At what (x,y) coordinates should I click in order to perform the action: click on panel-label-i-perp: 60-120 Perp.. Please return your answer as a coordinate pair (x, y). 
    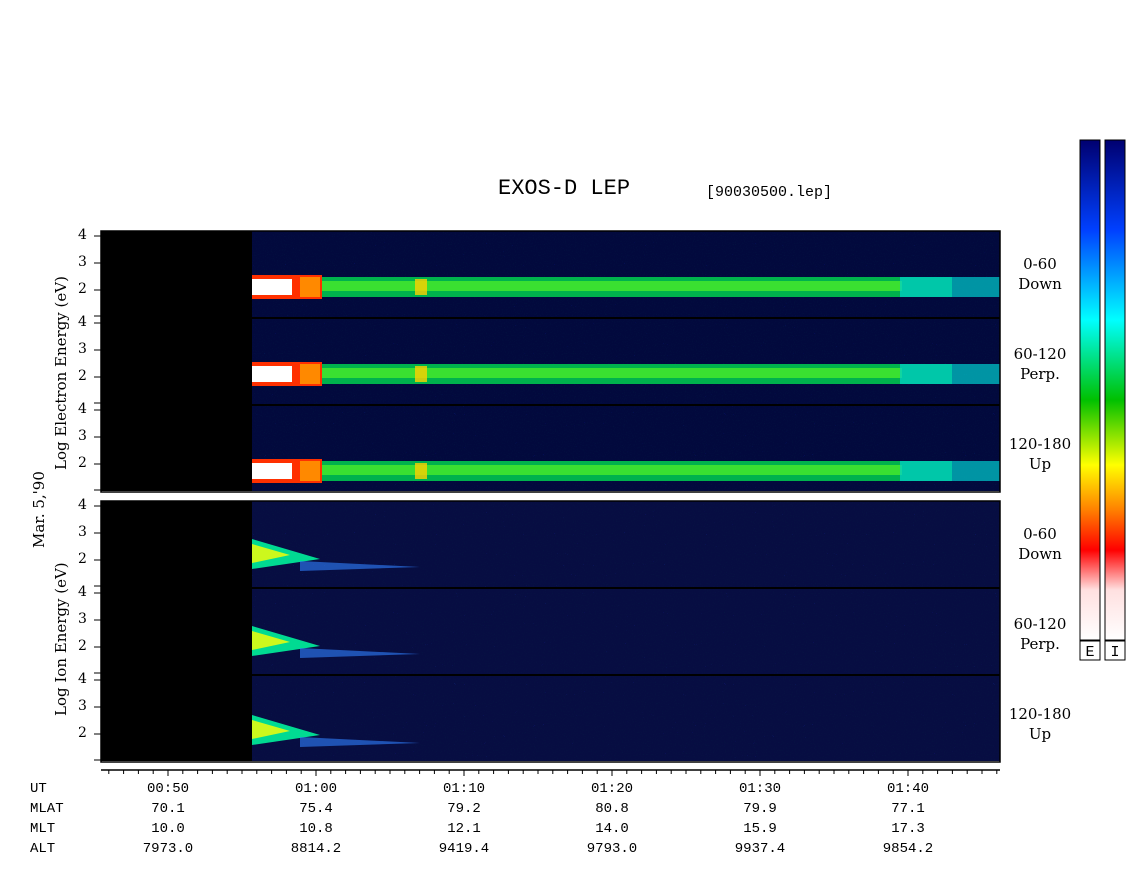
    Looking at the image, I should click on (1040, 634).